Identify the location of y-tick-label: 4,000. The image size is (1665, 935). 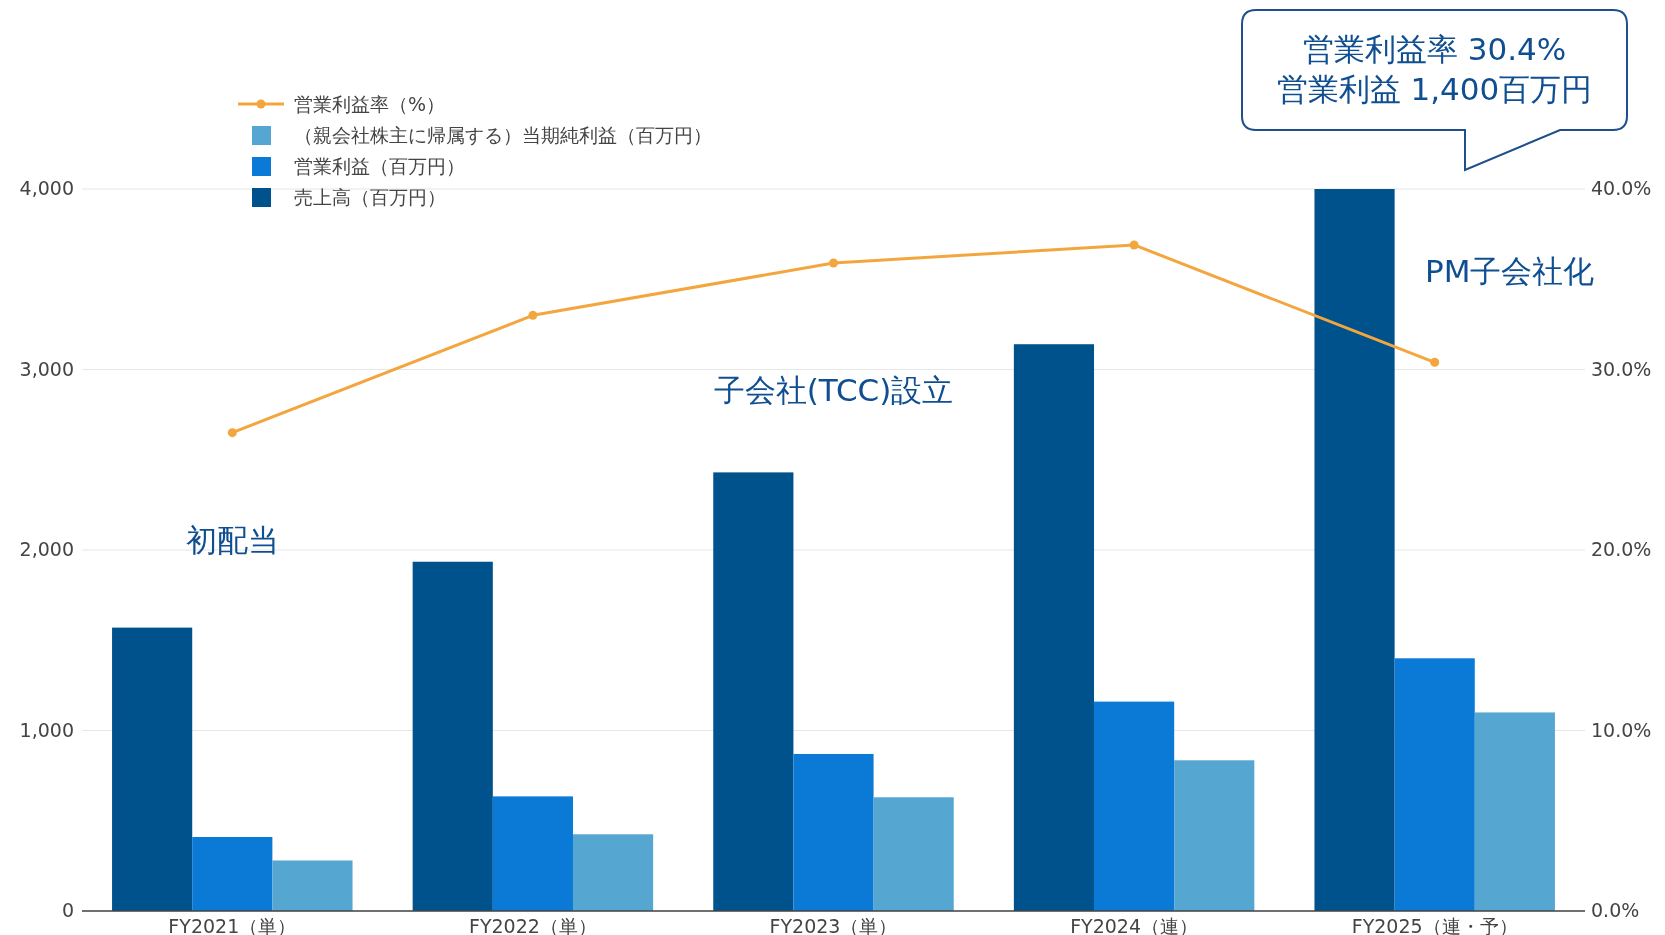
(46, 188).